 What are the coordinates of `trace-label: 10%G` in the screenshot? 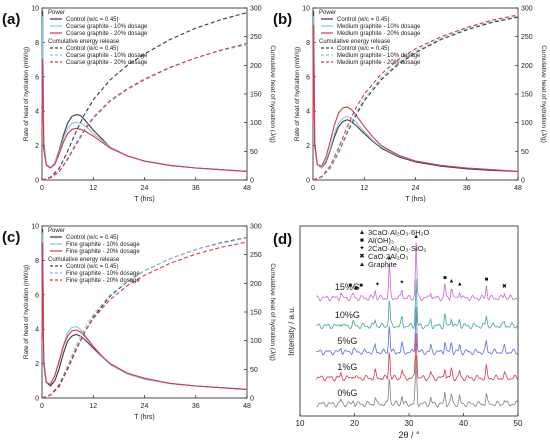 It's located at (347, 315).